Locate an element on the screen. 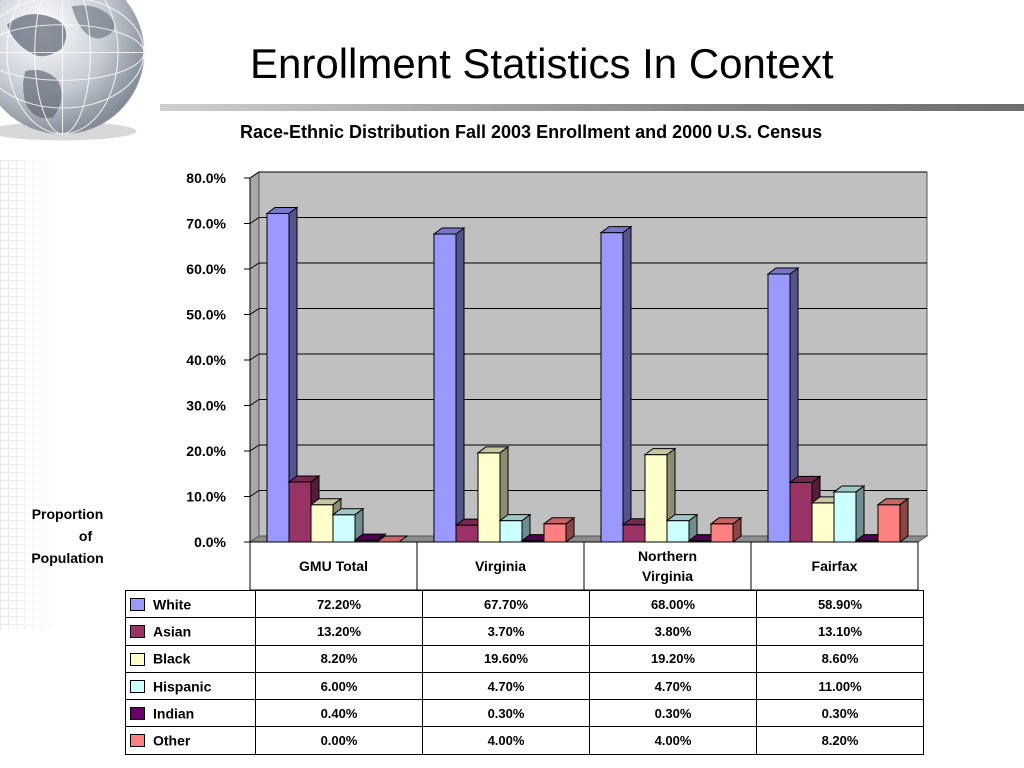 The height and width of the screenshot is (768, 1024). table-row: Other 0.00% 4.00% 4.00% 8.20% is located at coordinates (524, 740).